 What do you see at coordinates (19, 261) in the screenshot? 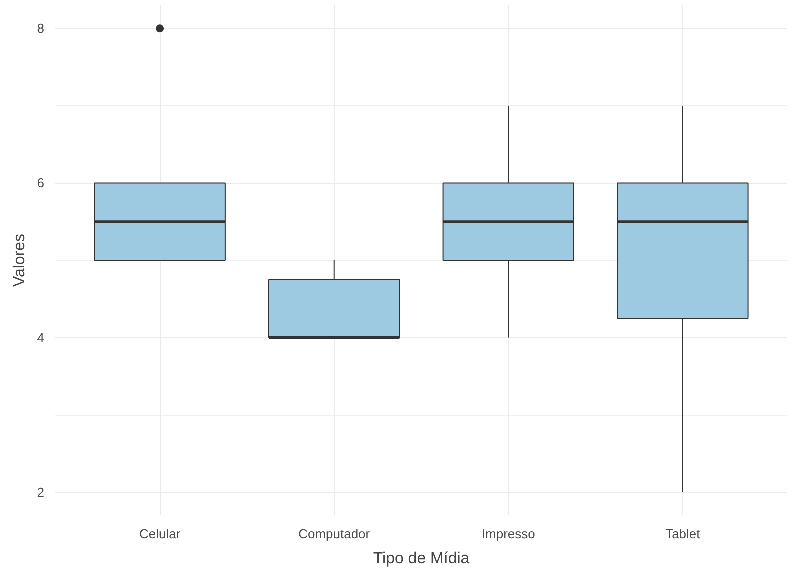
I see `y-axis-title: Valores` at bounding box center [19, 261].